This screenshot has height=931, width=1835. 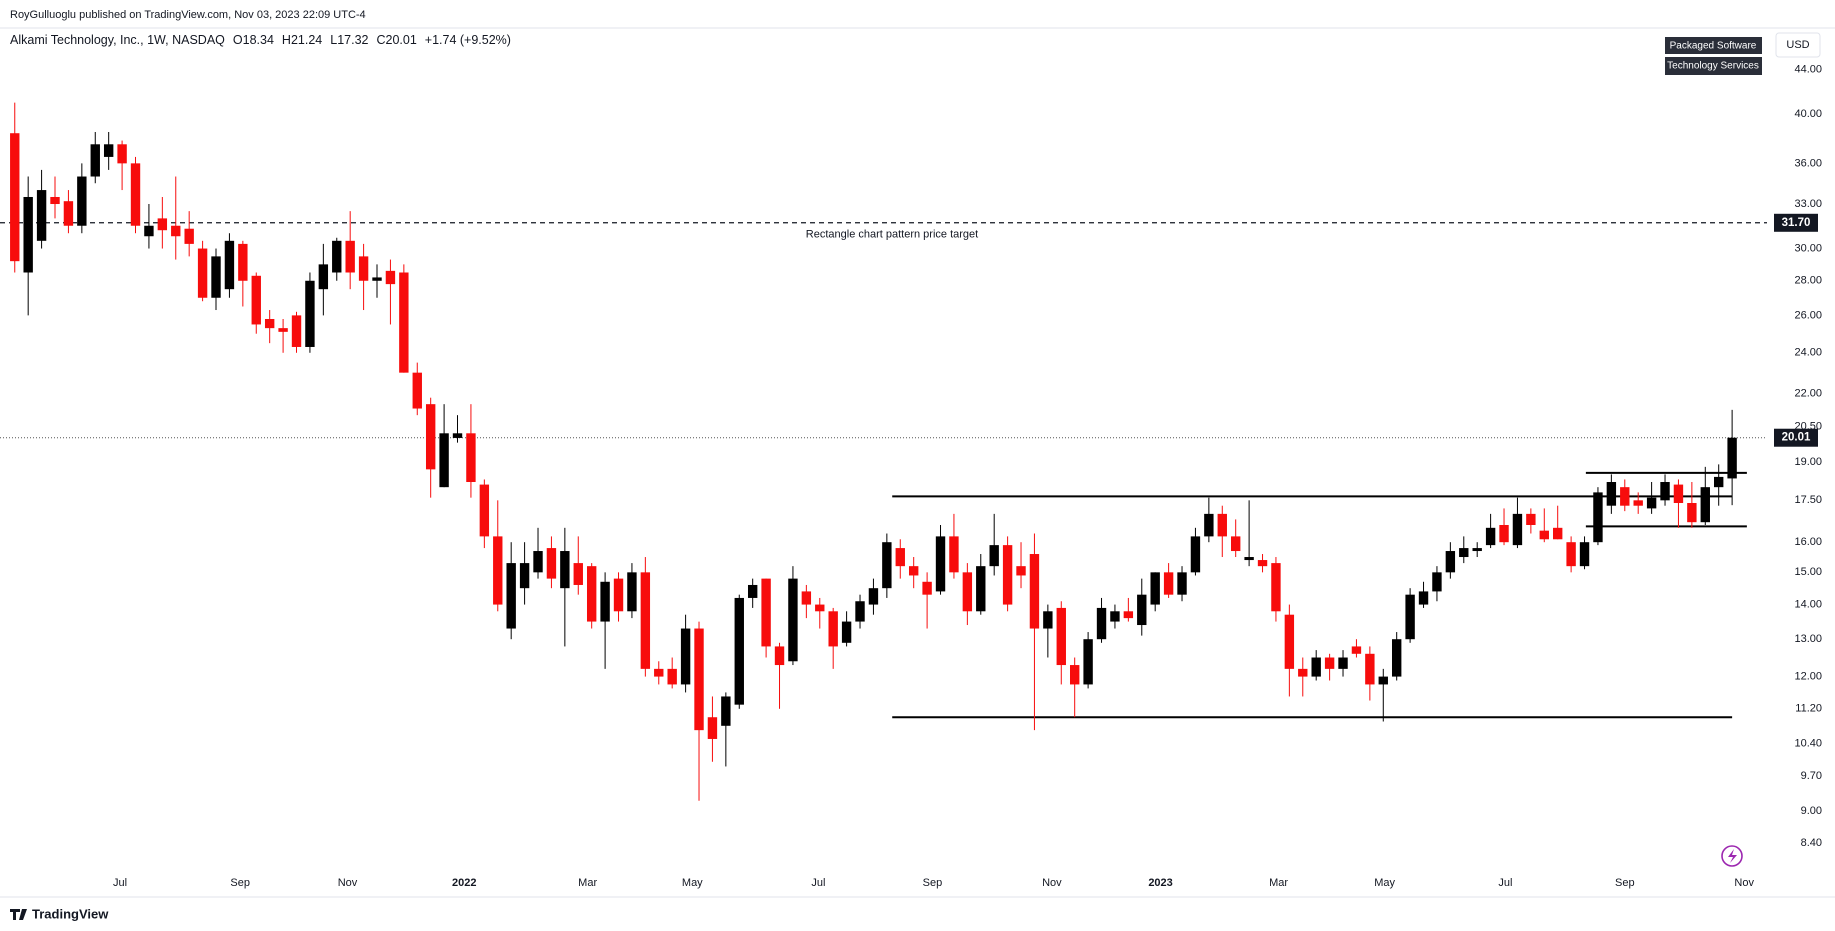 What do you see at coordinates (1732, 856) in the screenshot?
I see `alert-icon` at bounding box center [1732, 856].